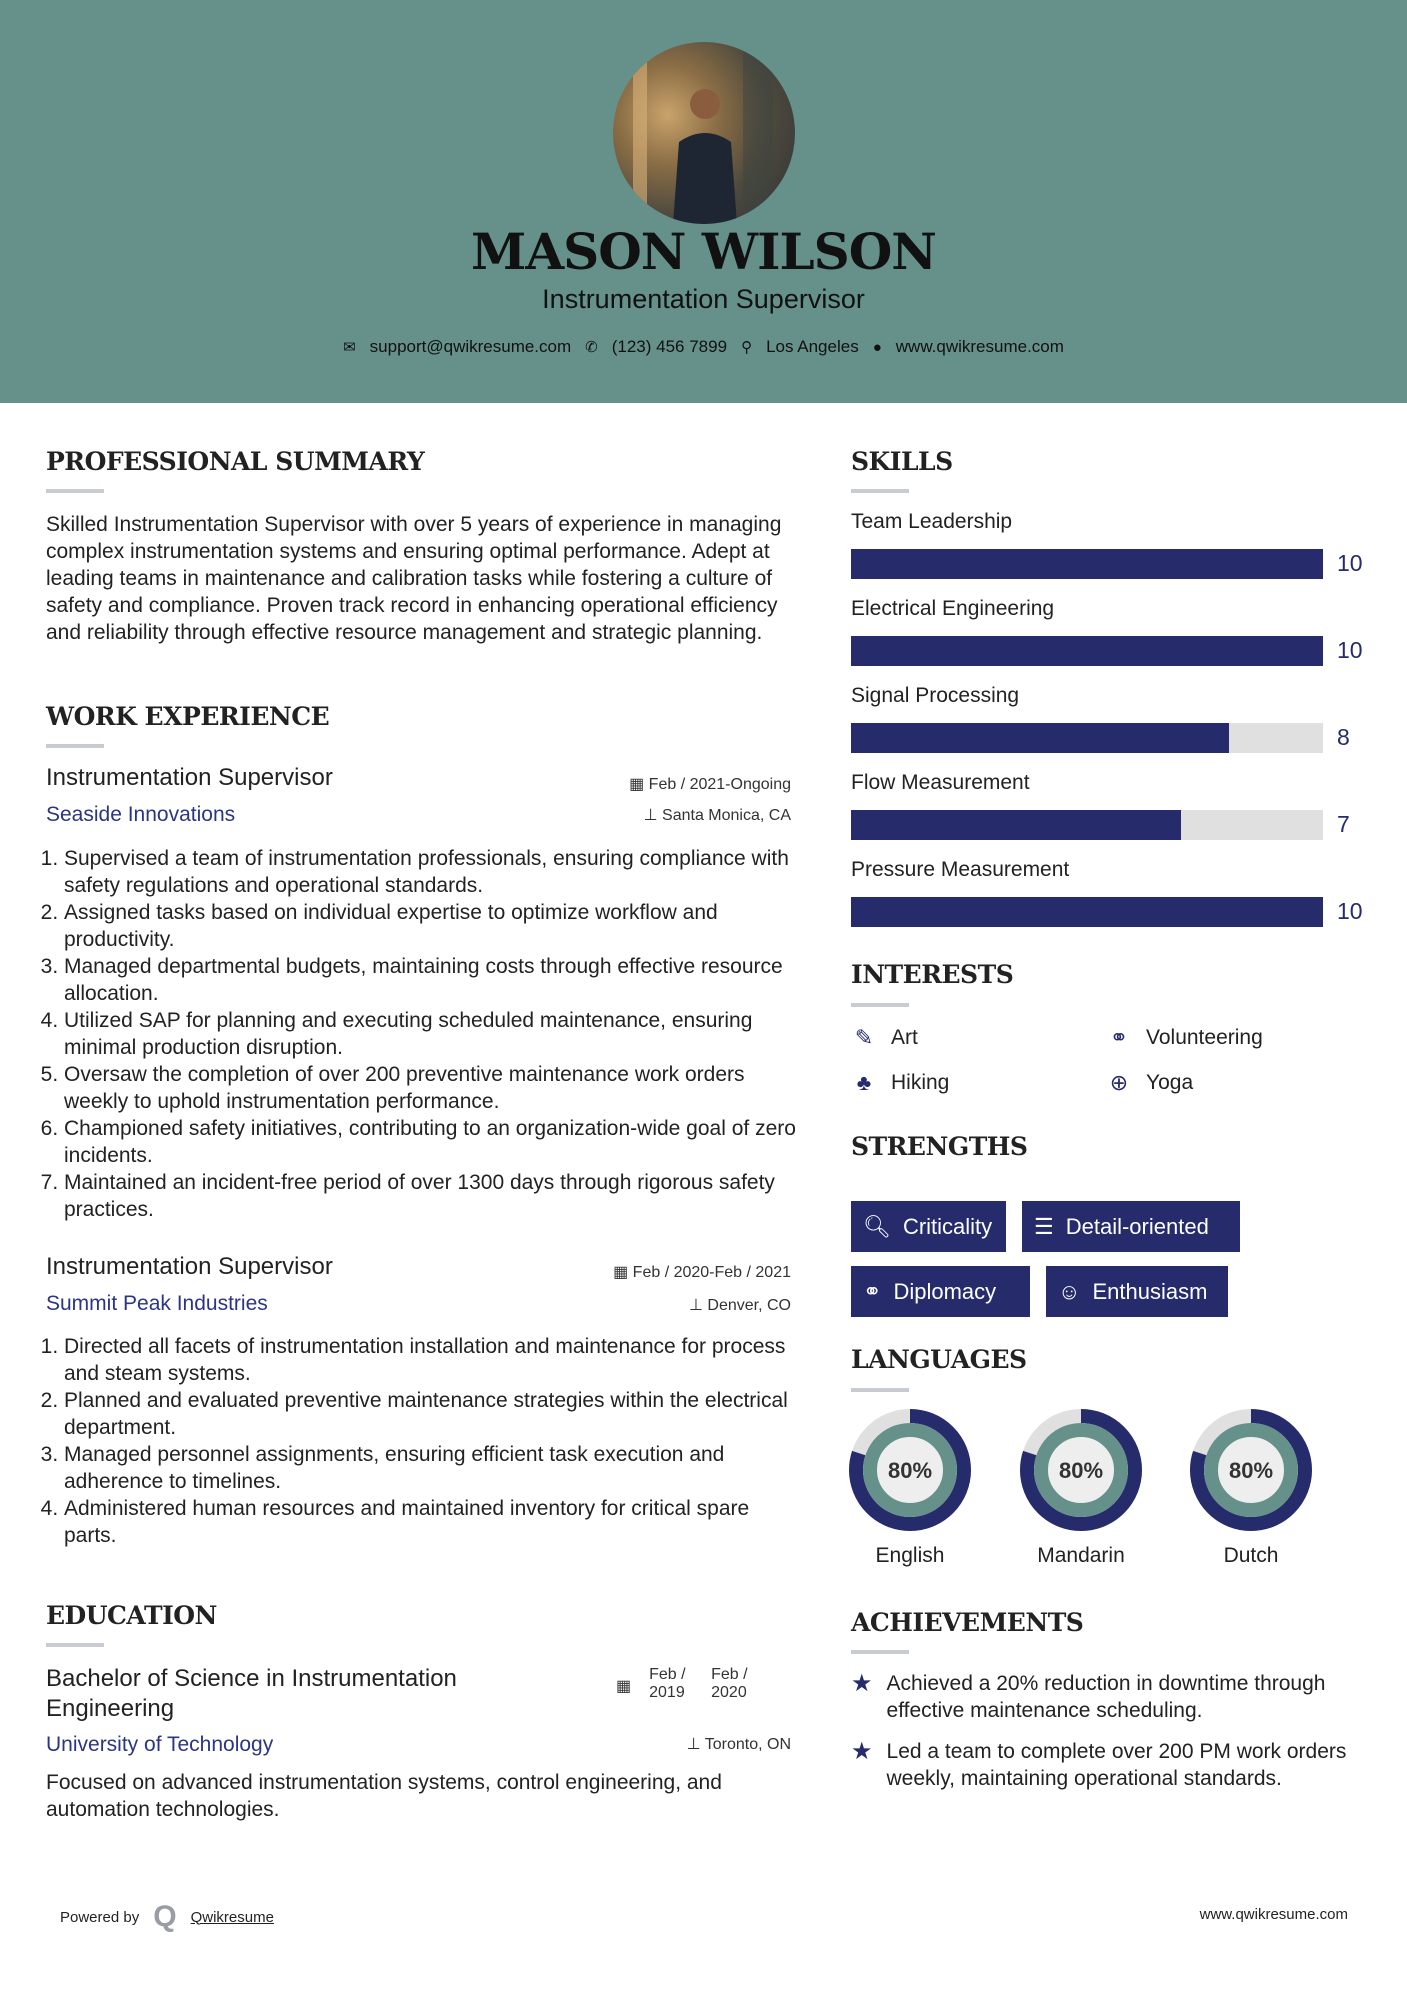 This screenshot has width=1407, height=1990. I want to click on job-dates-text: Feb / 2020-Feb / 2021, so click(711, 1272).